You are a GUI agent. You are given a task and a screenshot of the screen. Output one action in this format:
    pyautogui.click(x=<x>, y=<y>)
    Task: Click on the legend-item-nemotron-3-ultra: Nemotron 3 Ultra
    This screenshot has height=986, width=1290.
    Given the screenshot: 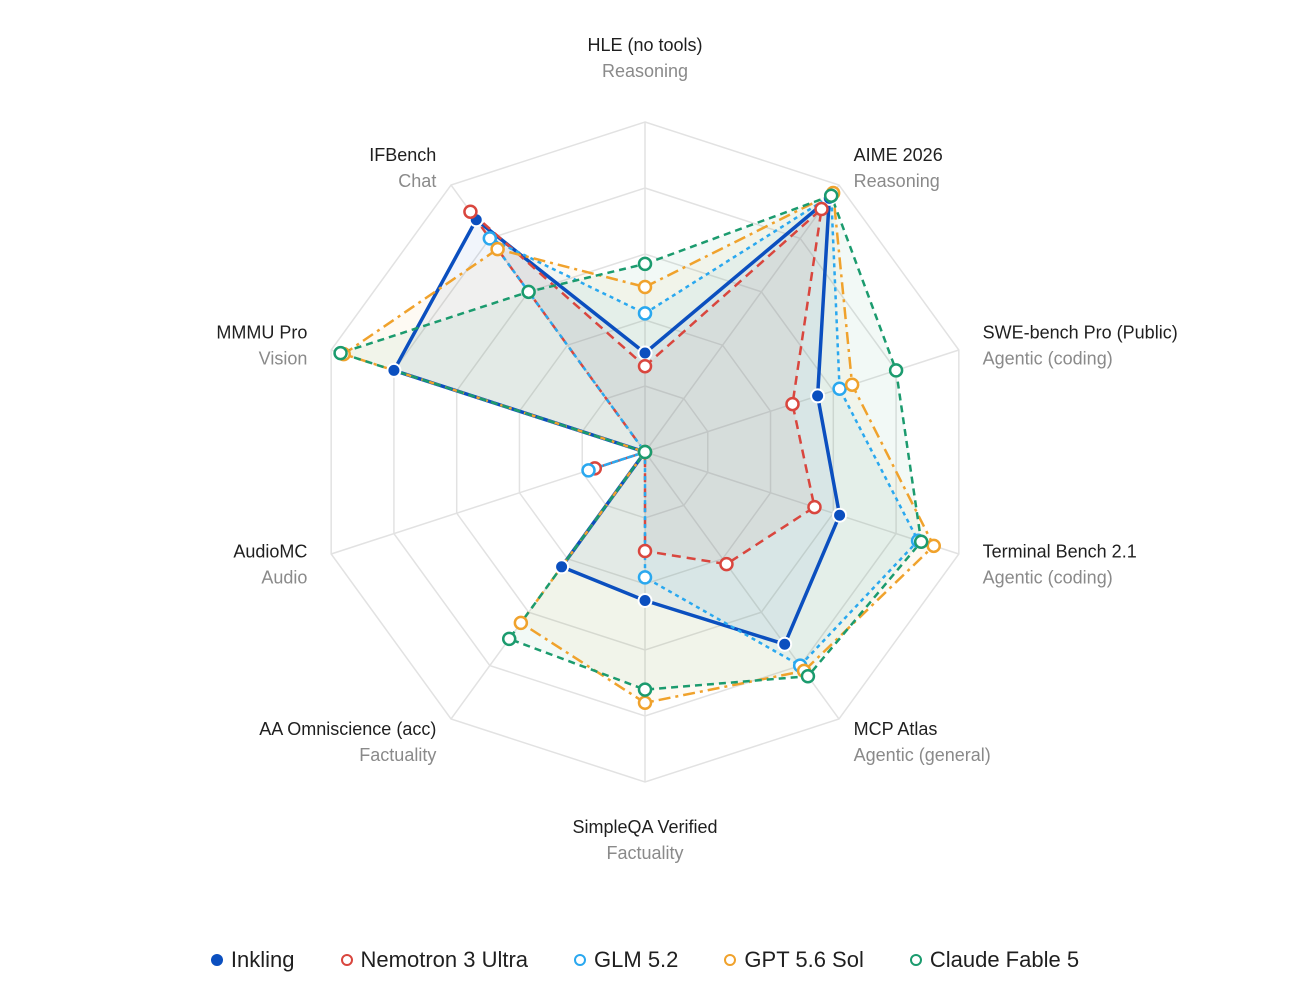 What is the action you would take?
    pyautogui.click(x=434, y=960)
    